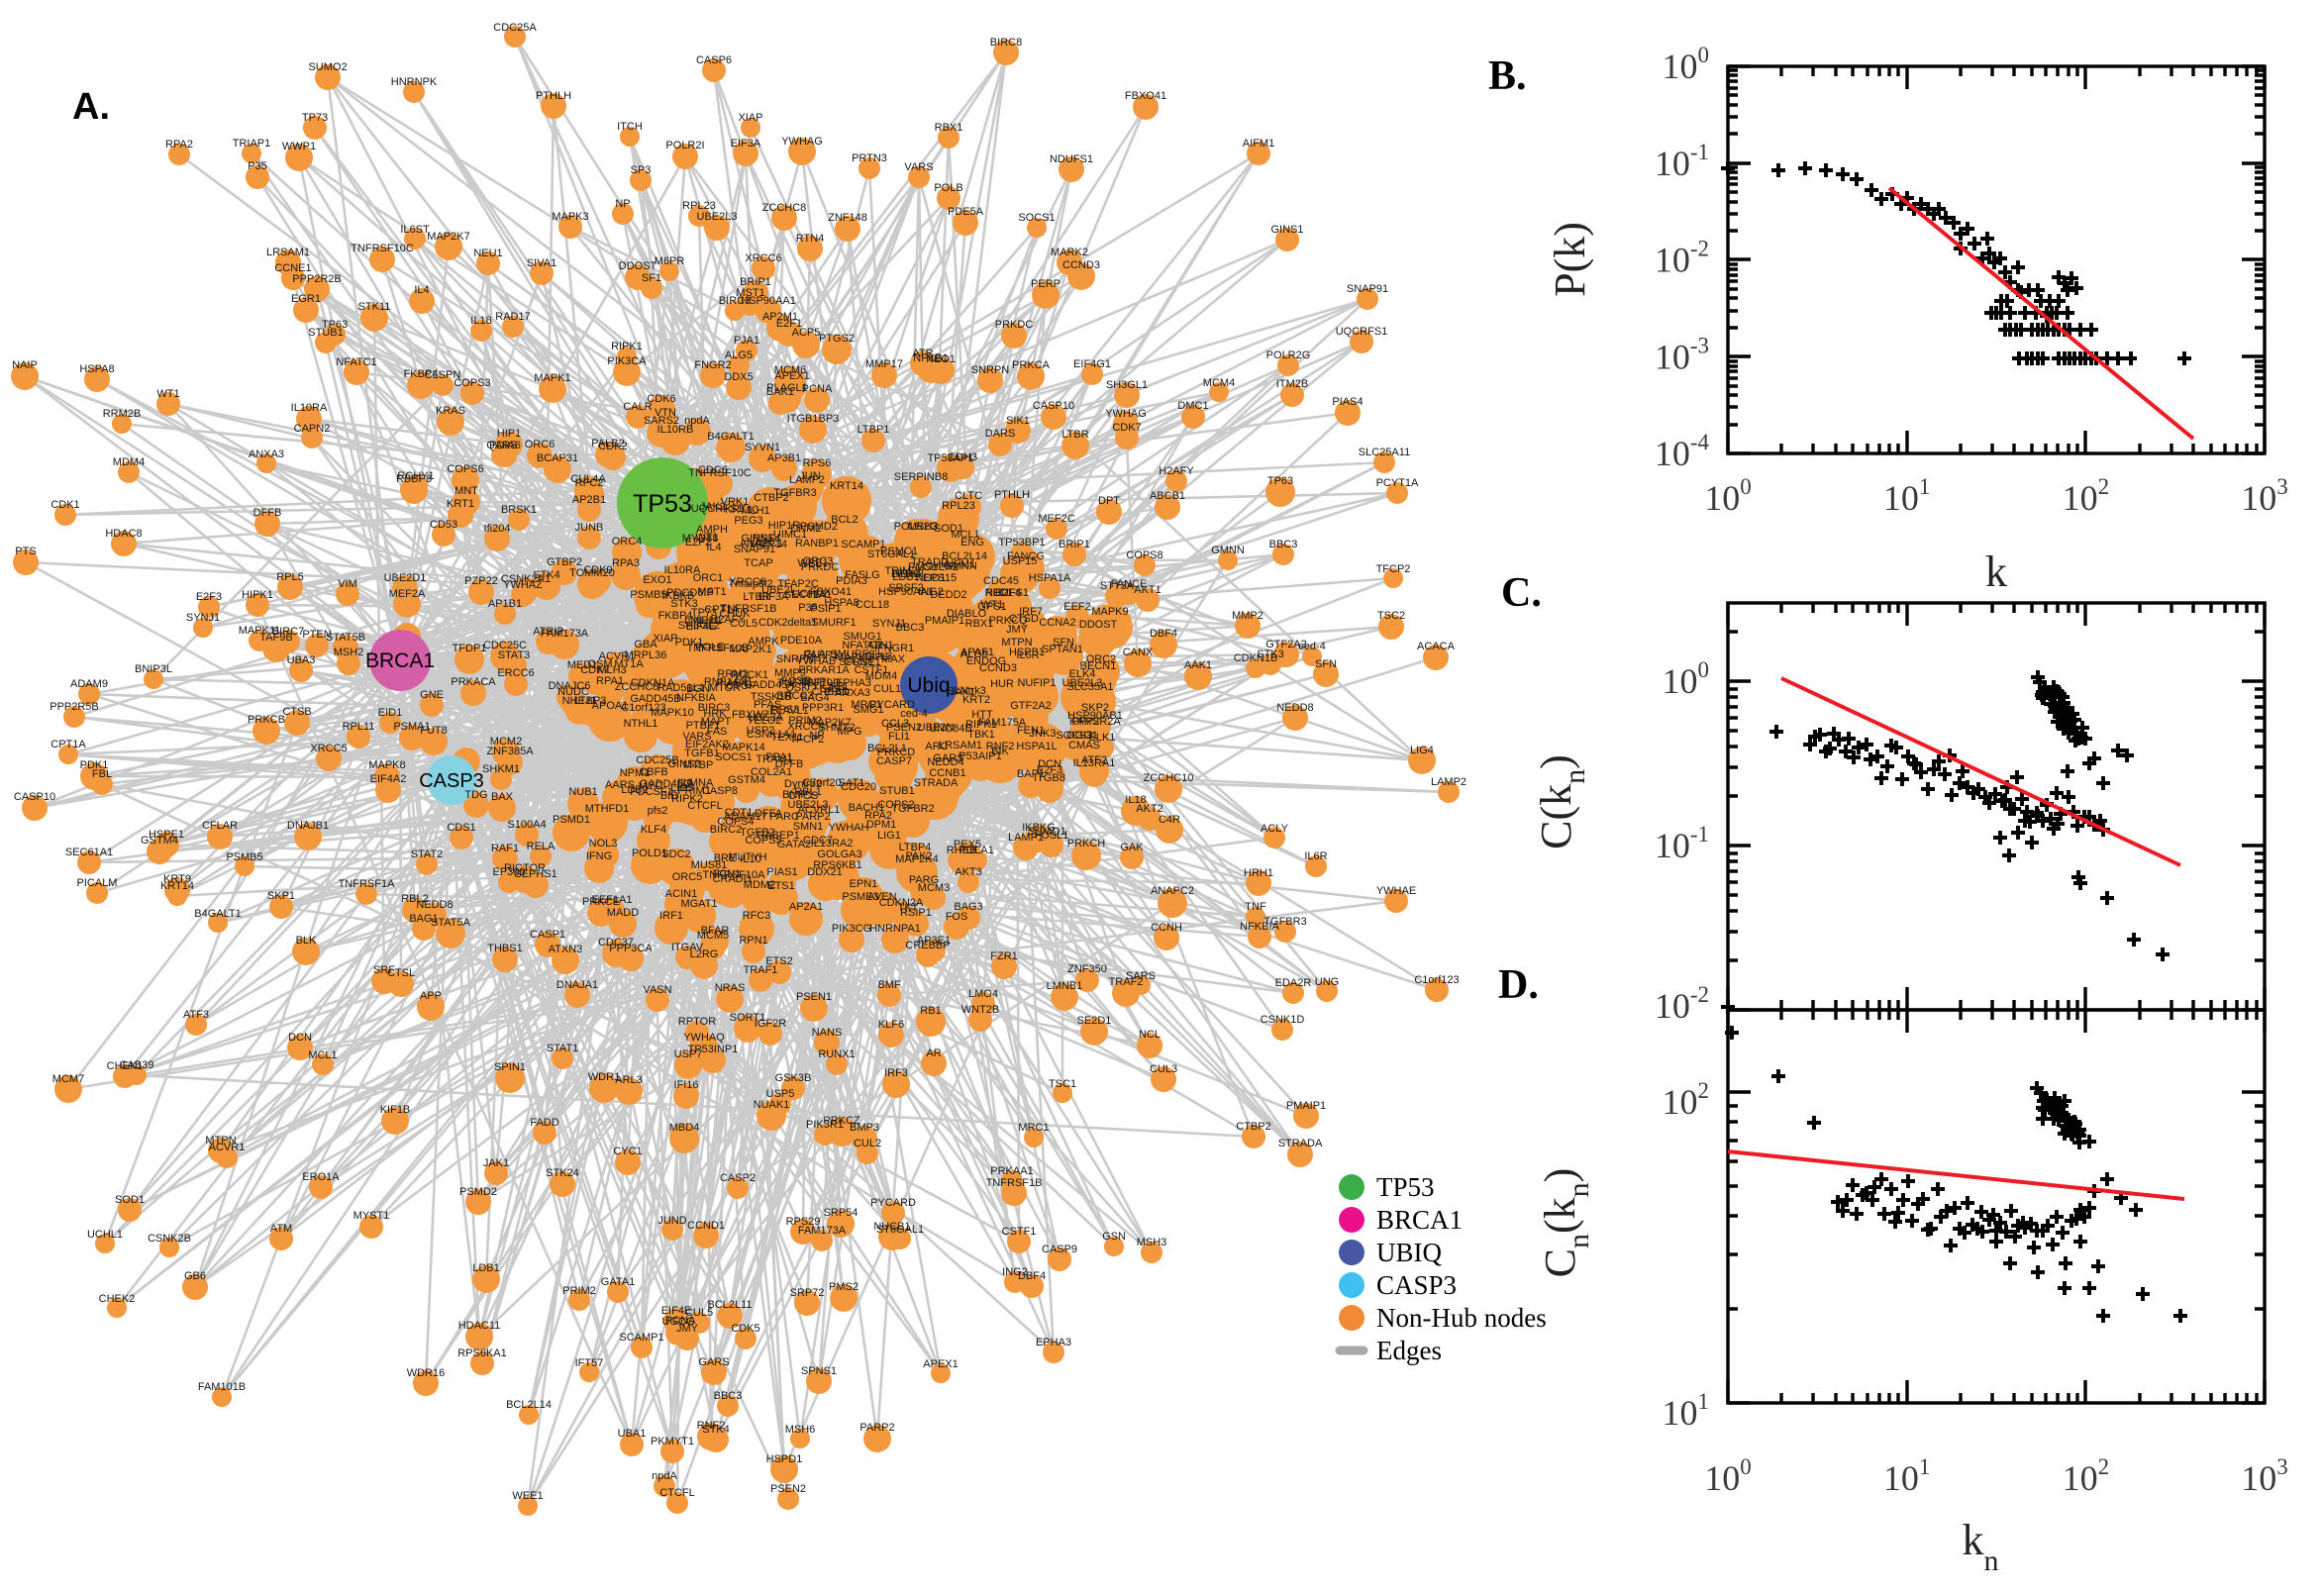 This screenshot has width=2323, height=1596. Describe the element at coordinates (808, 1293) in the screenshot. I see `svg-text: SRP72` at that location.